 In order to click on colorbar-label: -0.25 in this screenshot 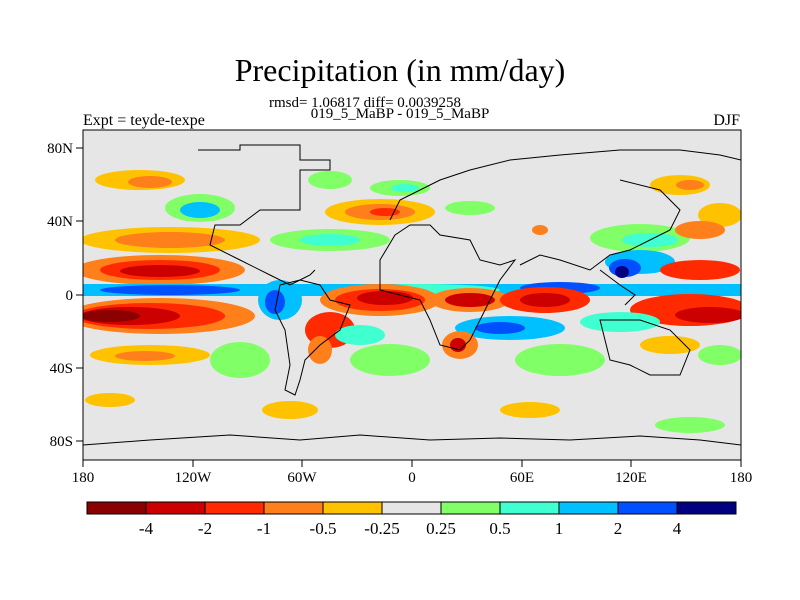, I will do `click(381, 528)`.